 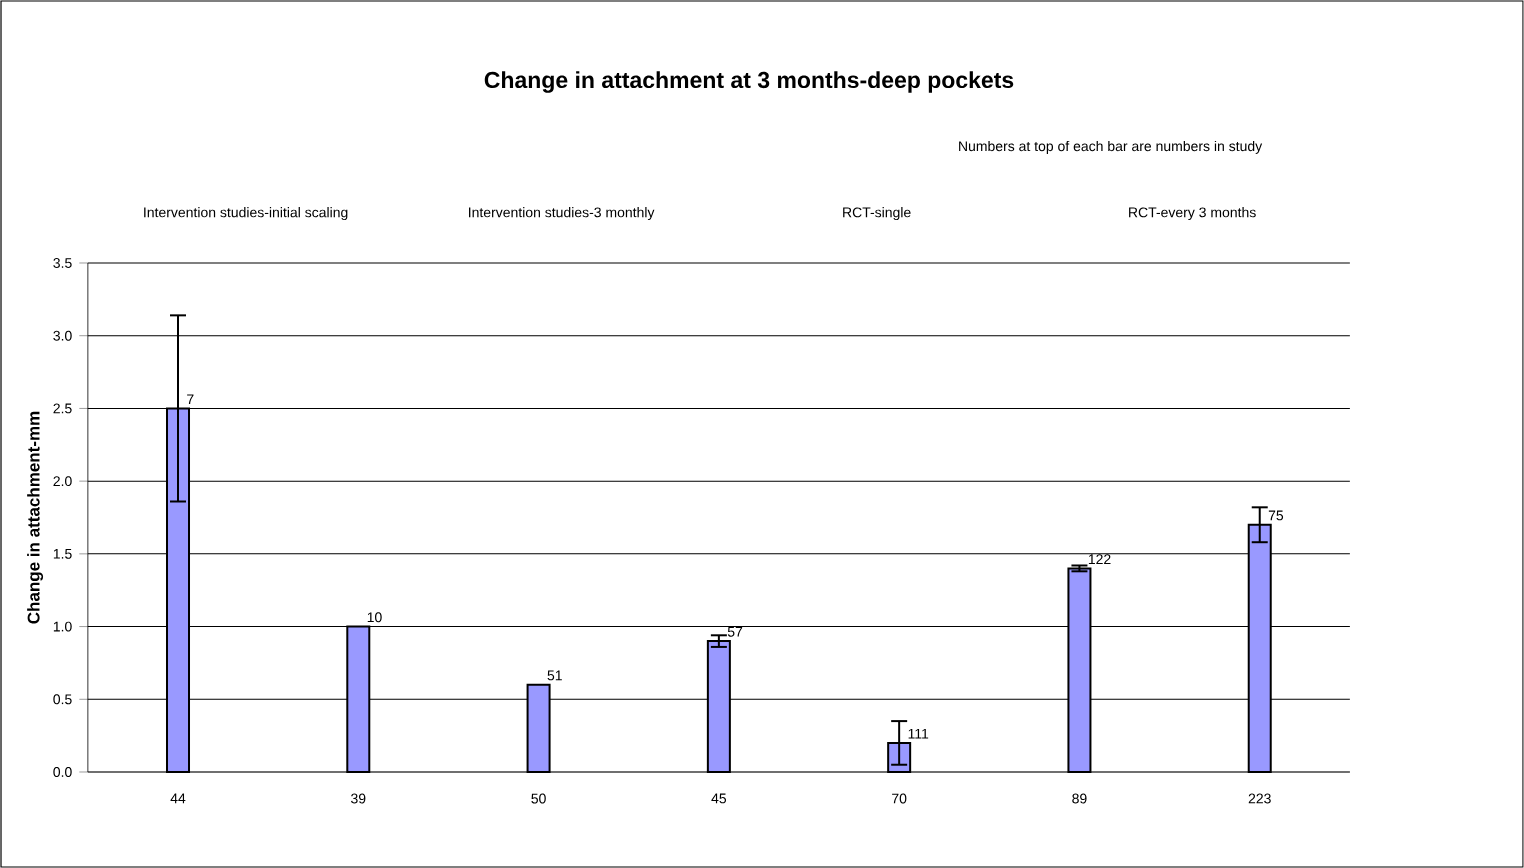 I want to click on y-tick-label: 0.0, so click(x=62, y=772).